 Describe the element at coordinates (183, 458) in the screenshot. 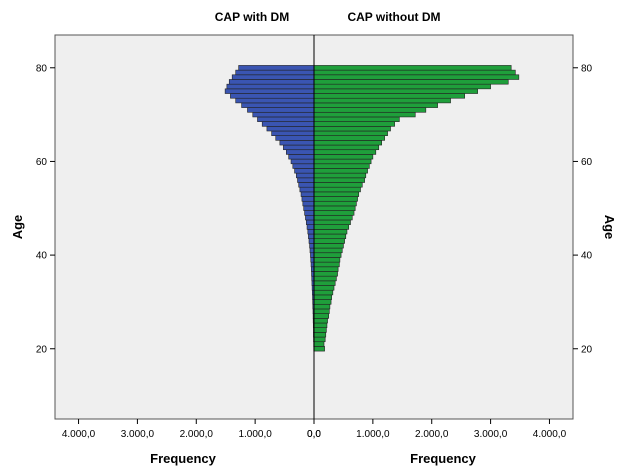

I see `x-axis-label-left: Frequency` at that location.